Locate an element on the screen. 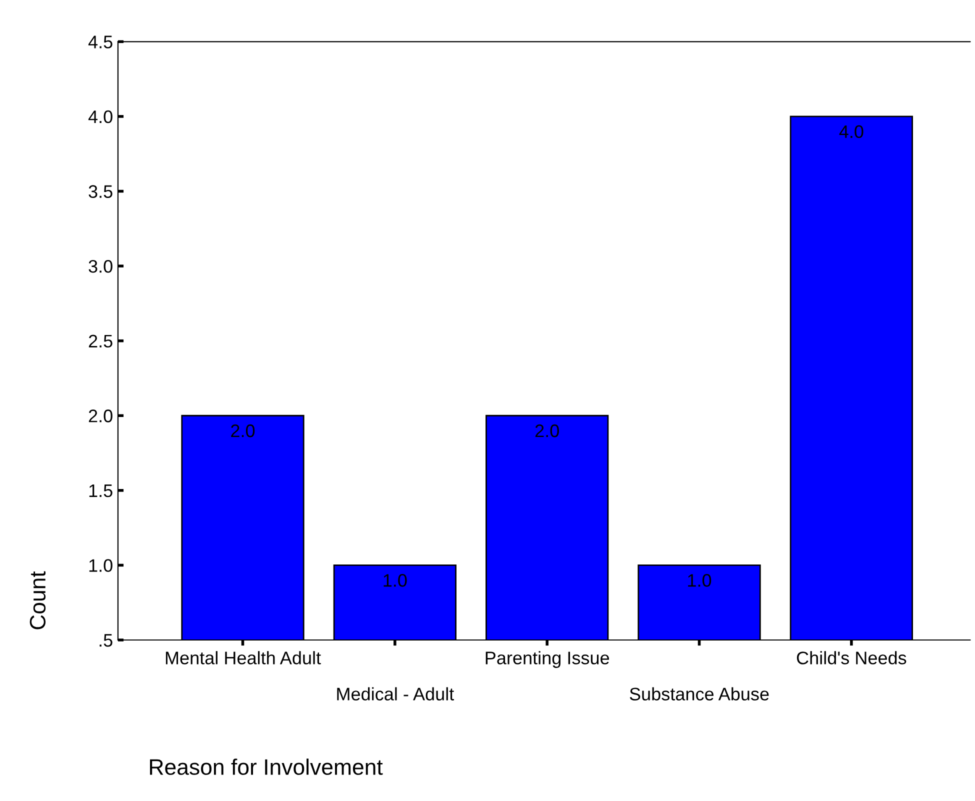 The width and height of the screenshot is (975, 801). y-tick-label: 1.0 is located at coordinates (100, 565).